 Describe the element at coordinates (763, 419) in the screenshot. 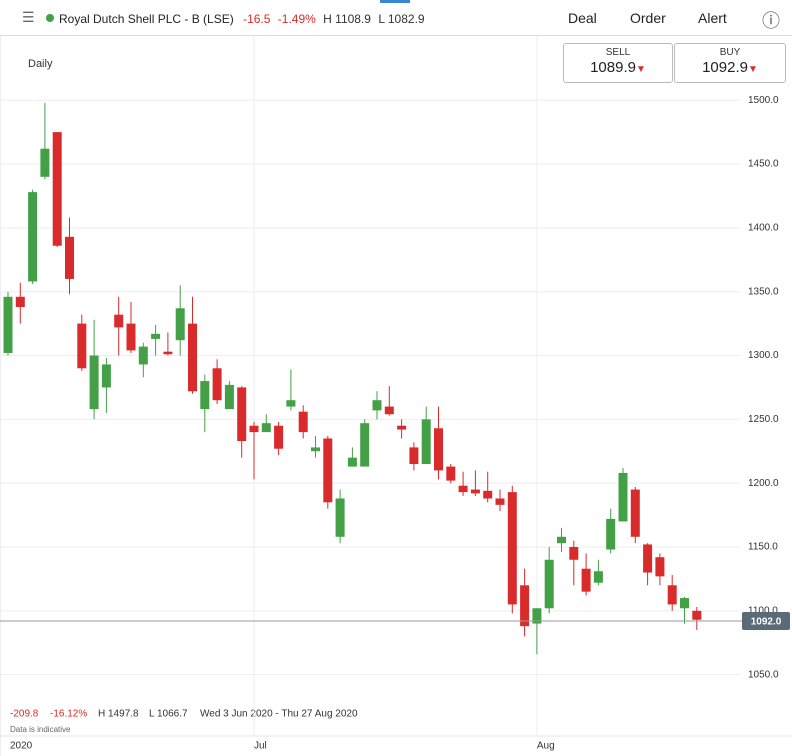

I see `y-tick-label: 1250.0` at that location.